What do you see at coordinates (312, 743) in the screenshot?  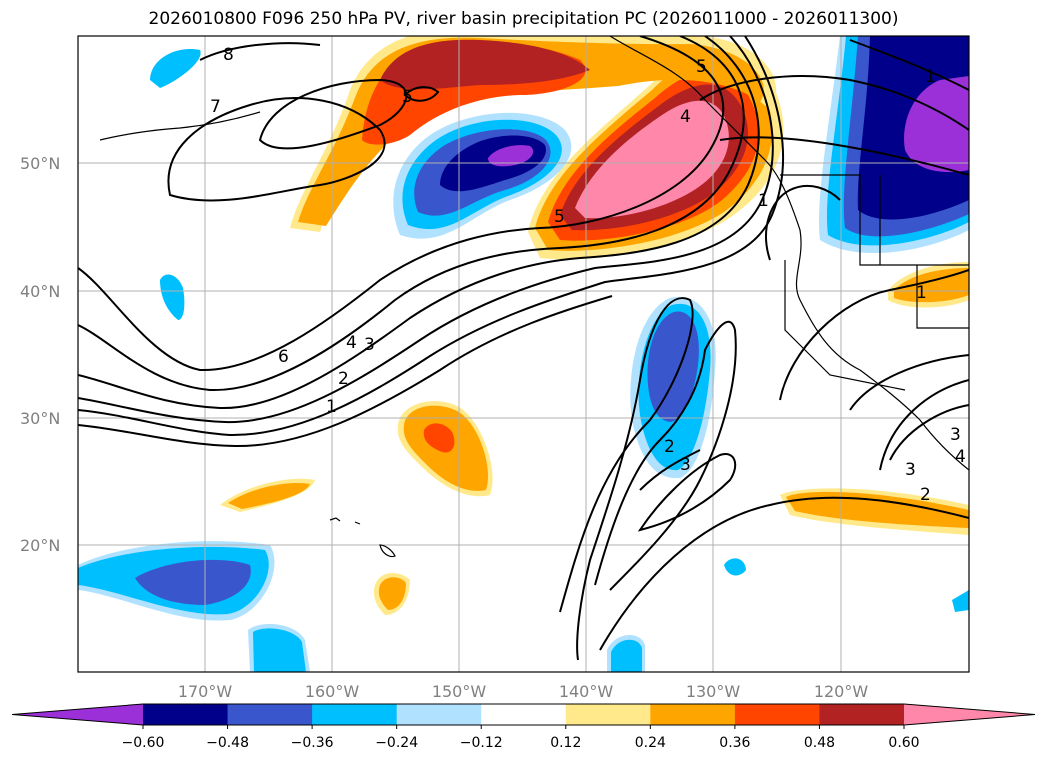 I see `colorbar-tick-label: −0.36` at bounding box center [312, 743].